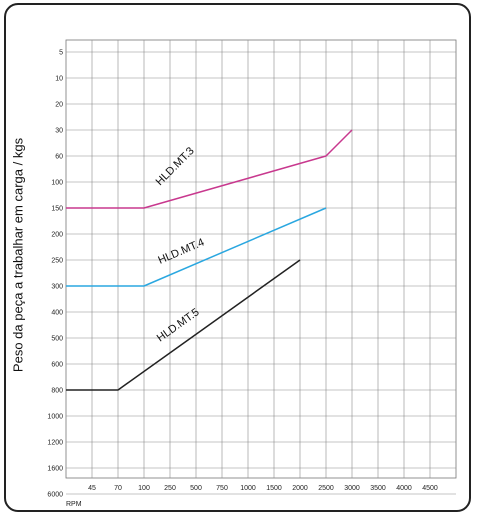 Image resolution: width=477 pixels, height=517 pixels. I want to click on x-tick-label: 3500, so click(378, 488).